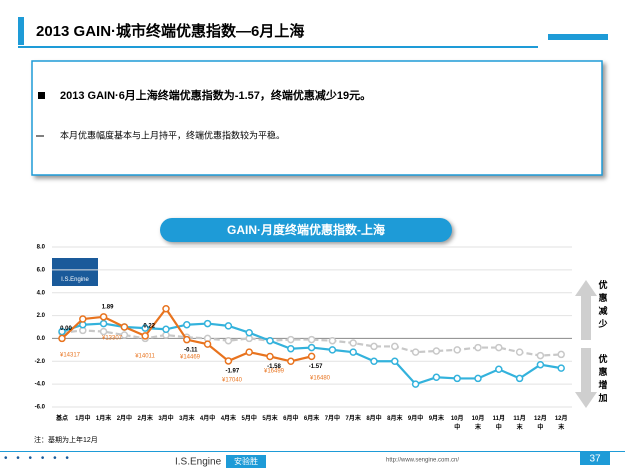  What do you see at coordinates (229, 418) in the screenshot?
I see `x-tick-label: 4月末` at bounding box center [229, 418].